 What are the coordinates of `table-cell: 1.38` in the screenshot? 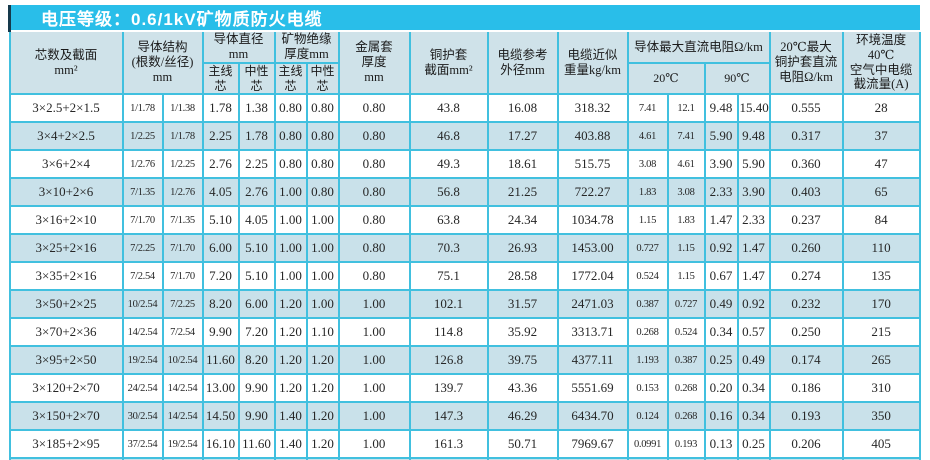 It's located at (256, 108).